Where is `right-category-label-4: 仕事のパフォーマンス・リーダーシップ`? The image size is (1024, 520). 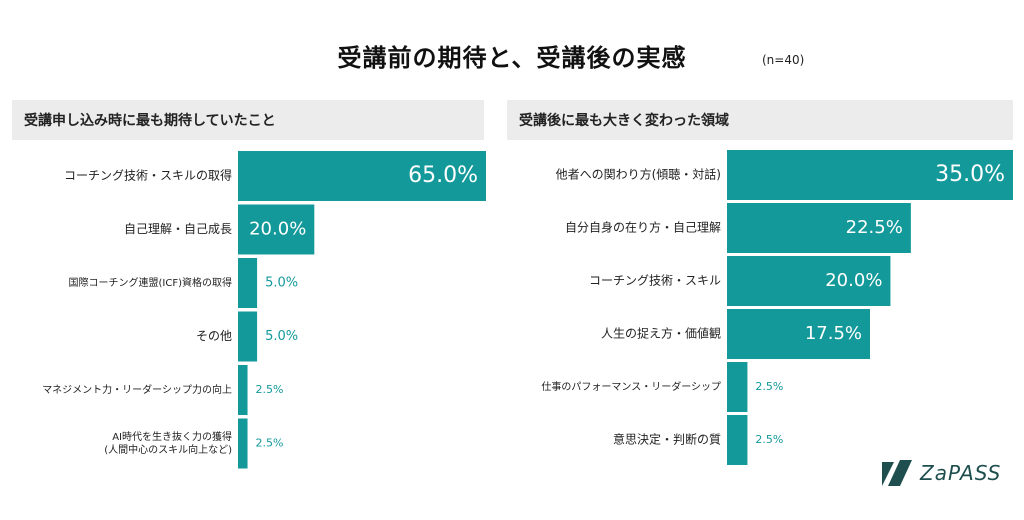 right-category-label-4: 仕事のパフォーマンス・リーダーシップ is located at coordinates (631, 386).